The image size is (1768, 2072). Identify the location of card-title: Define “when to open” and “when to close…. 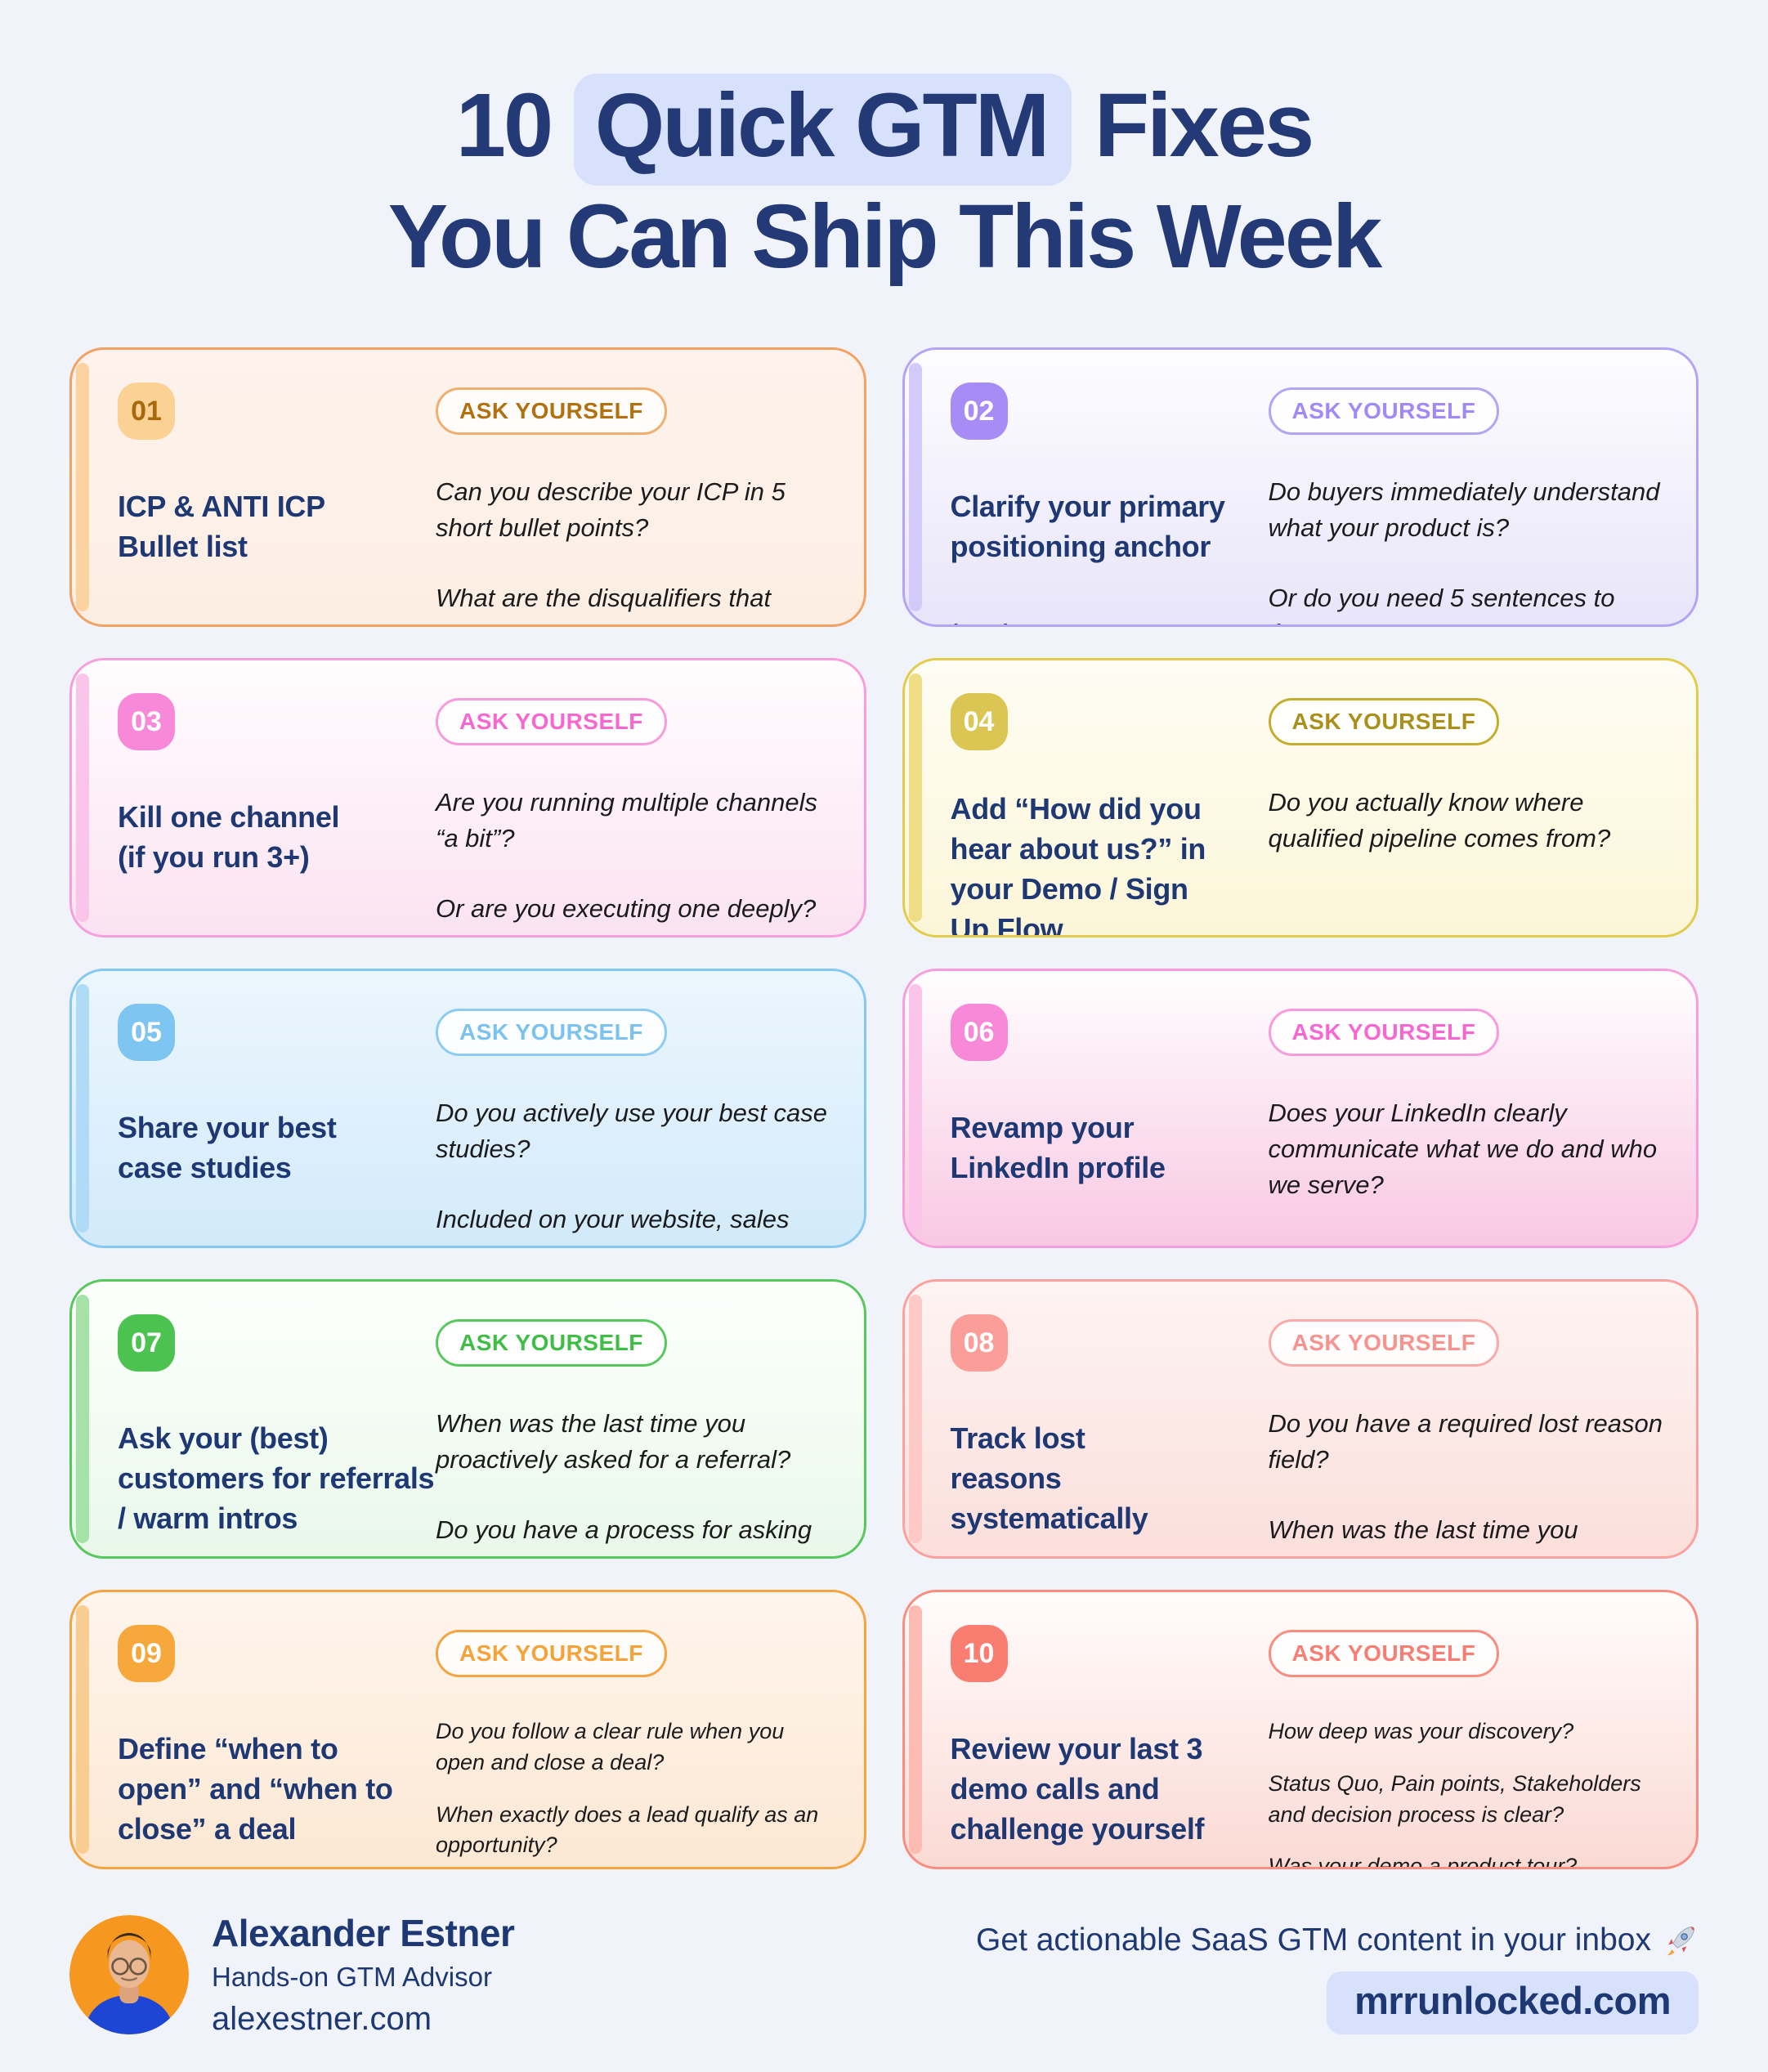
(256, 1789).